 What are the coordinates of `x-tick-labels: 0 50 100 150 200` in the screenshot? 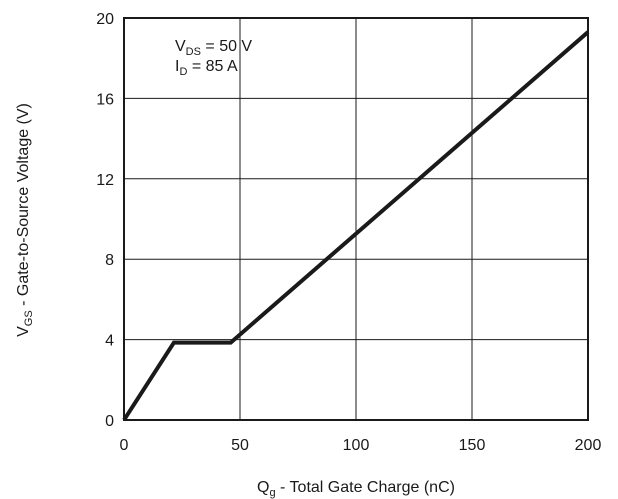 It's located at (361, 445).